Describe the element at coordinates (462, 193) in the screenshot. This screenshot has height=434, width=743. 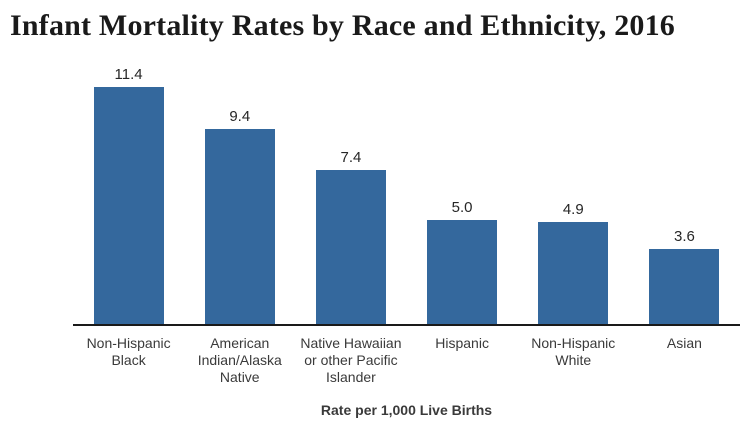
I see `bar-column: 5.0` at that location.